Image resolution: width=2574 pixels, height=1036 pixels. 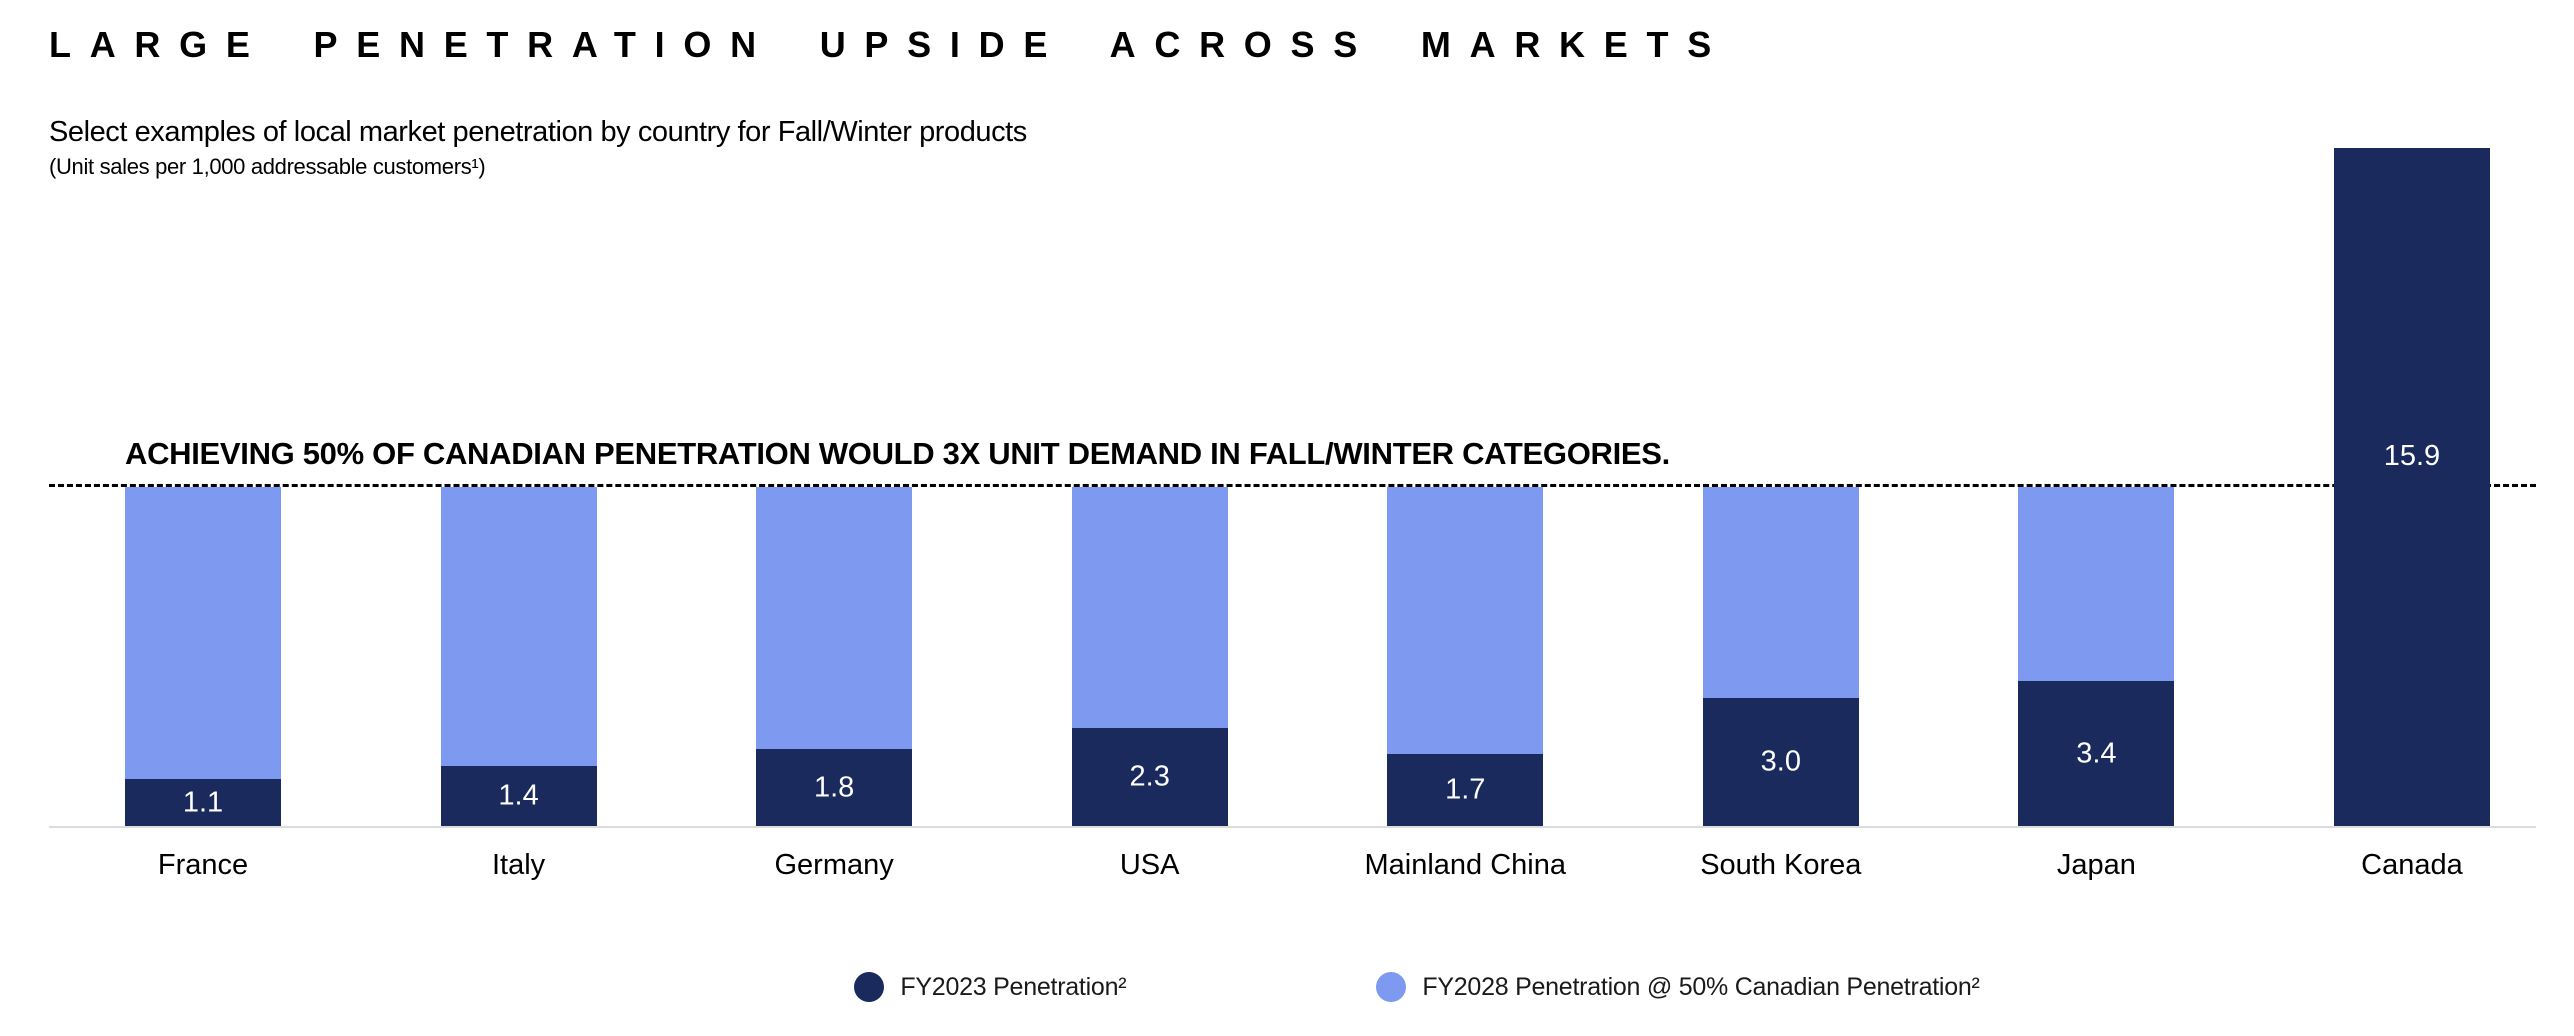 I want to click on bar-value-label: 3.0, so click(x=1780, y=761).